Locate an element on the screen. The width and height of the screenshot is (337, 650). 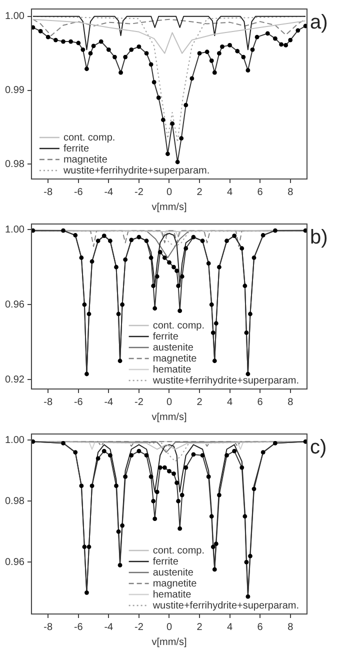
chart-title: c) is located at coordinates (318, 447).